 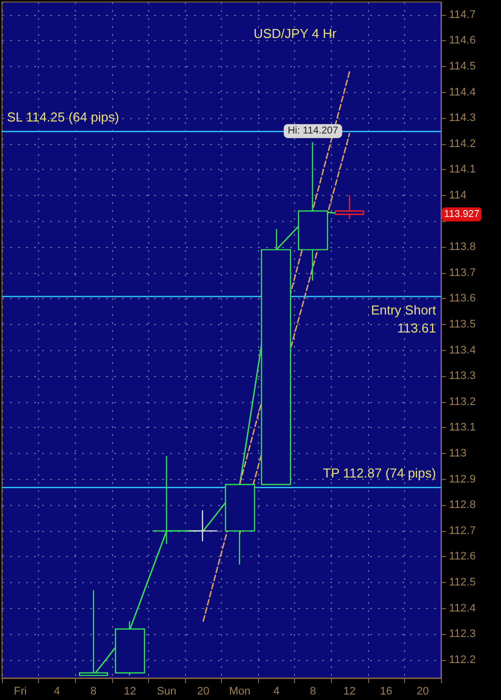 What do you see at coordinates (462, 272) in the screenshot?
I see `y-tick-label: 113.7` at bounding box center [462, 272].